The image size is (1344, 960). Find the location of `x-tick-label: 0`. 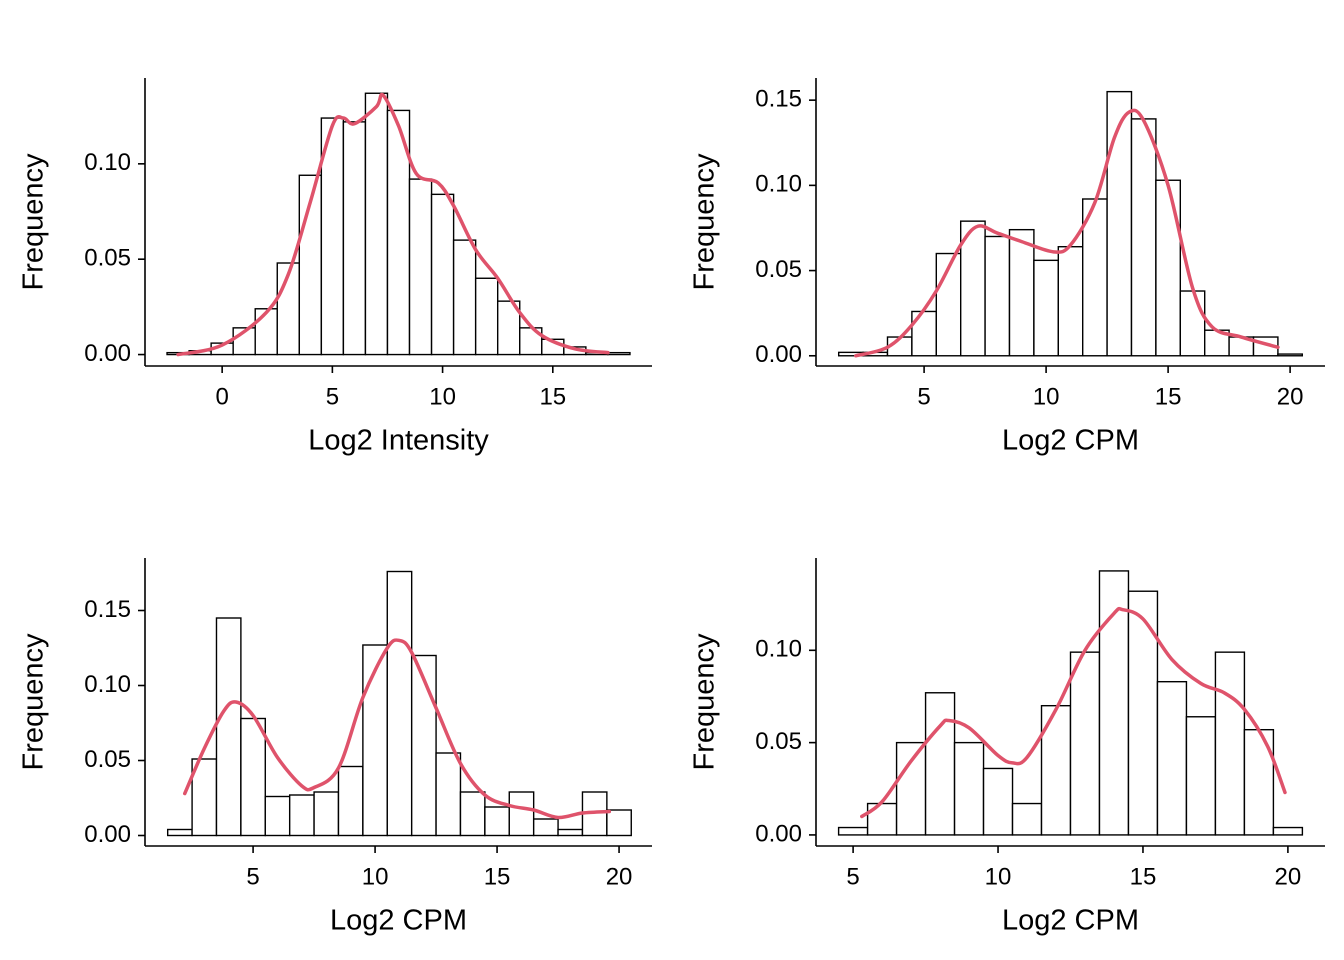

x-tick-label: 0 is located at coordinates (221, 396).